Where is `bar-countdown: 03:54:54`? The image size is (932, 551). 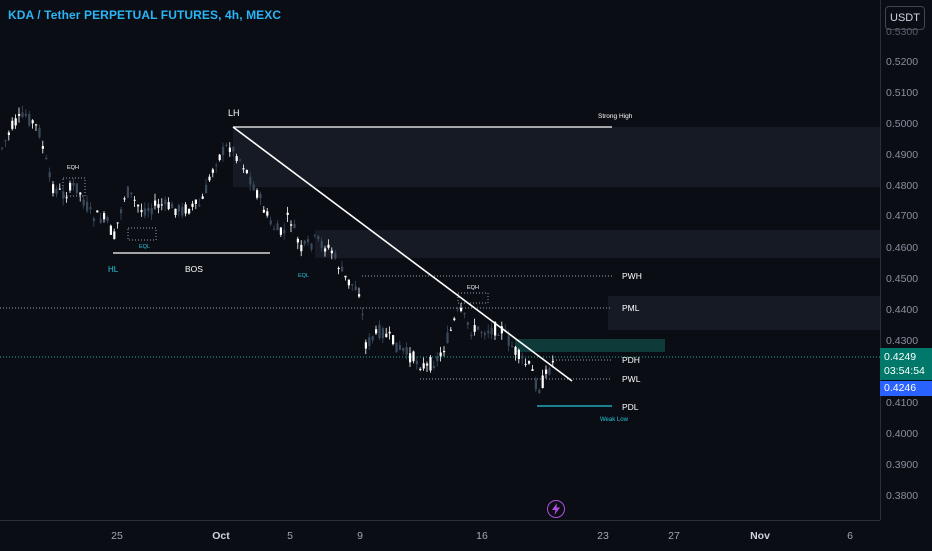
bar-countdown: 03:54:54 is located at coordinates (904, 371).